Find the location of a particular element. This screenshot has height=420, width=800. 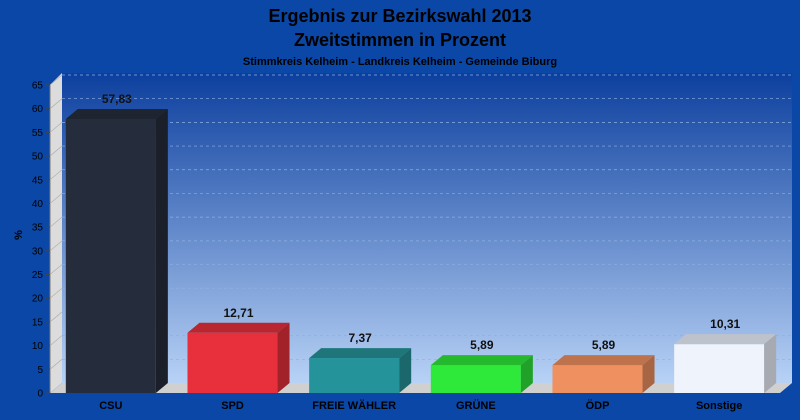

x-tick-label: ÖDP is located at coordinates (598, 405).